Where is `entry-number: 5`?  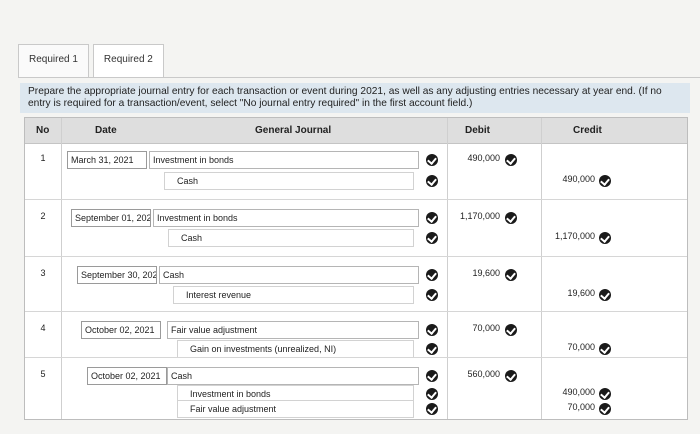 entry-number: 5 is located at coordinates (43, 374).